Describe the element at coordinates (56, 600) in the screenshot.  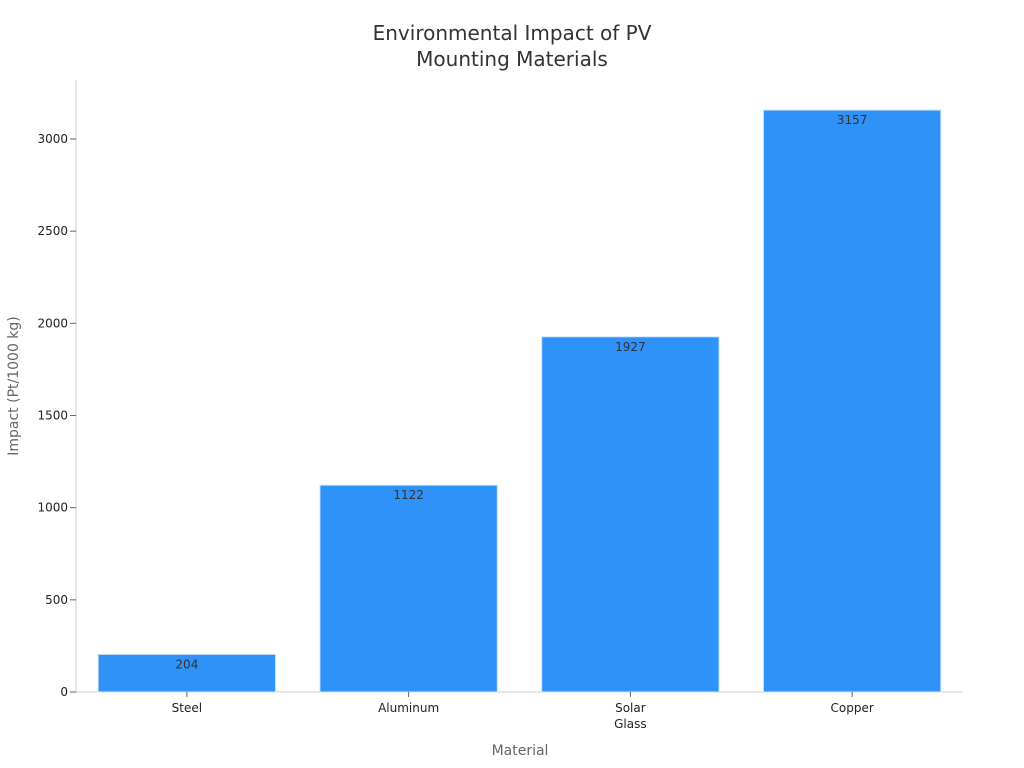
I see `y-tick-label: 500` at that location.